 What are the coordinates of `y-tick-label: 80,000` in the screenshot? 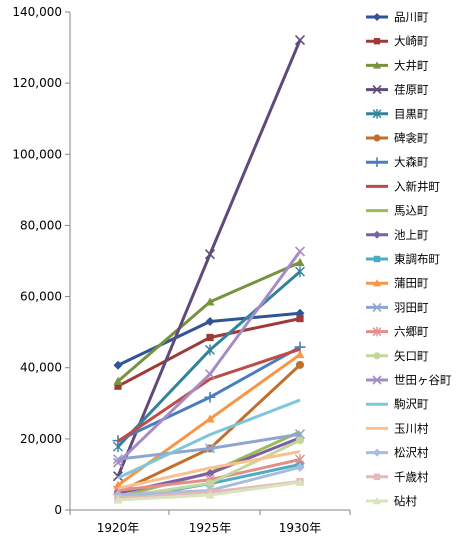 It's located at (41, 225).